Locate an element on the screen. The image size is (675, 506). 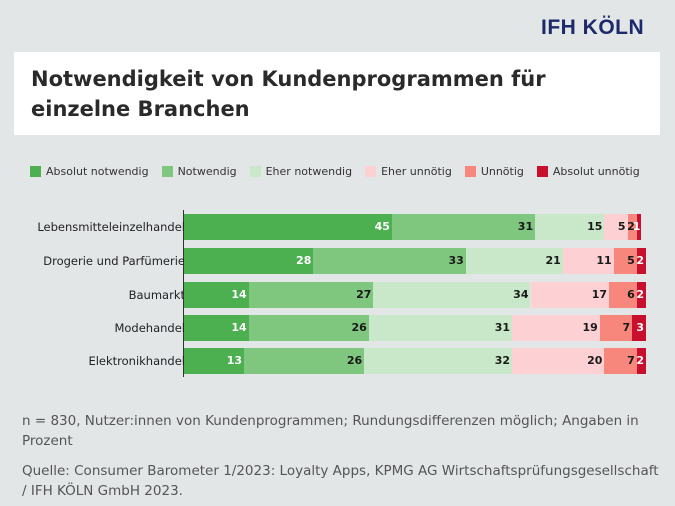
data-label: 19 is located at coordinates (590, 327).